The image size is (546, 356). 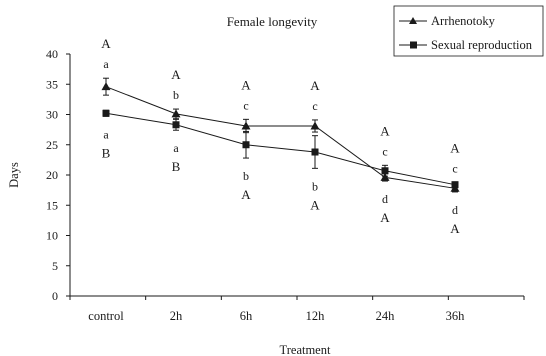 What do you see at coordinates (55, 296) in the screenshot?
I see `y-tick-label-0: 0` at bounding box center [55, 296].